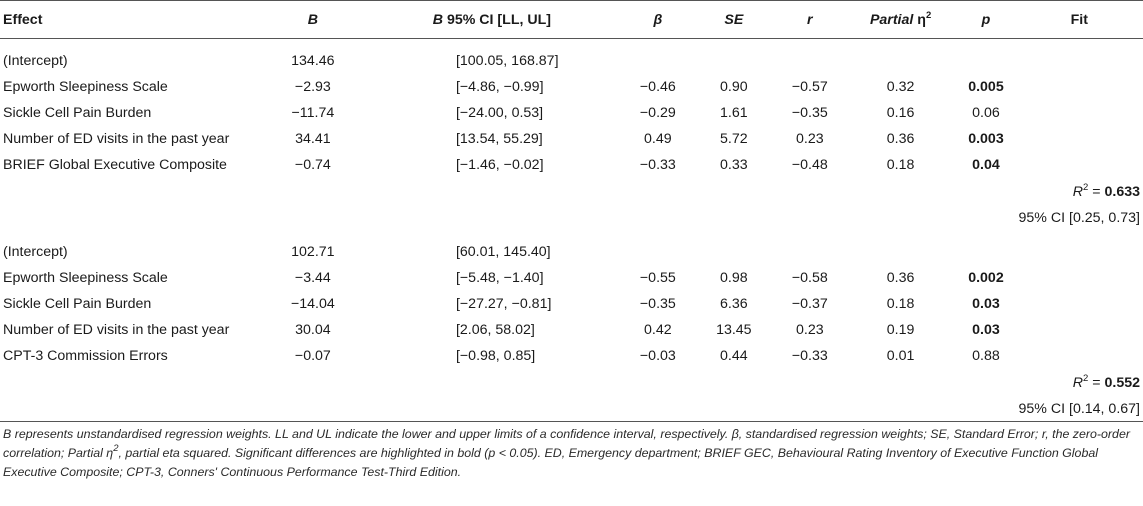  Describe the element at coordinates (313, 61) in the screenshot. I see `b-cell: 134.46` at that location.